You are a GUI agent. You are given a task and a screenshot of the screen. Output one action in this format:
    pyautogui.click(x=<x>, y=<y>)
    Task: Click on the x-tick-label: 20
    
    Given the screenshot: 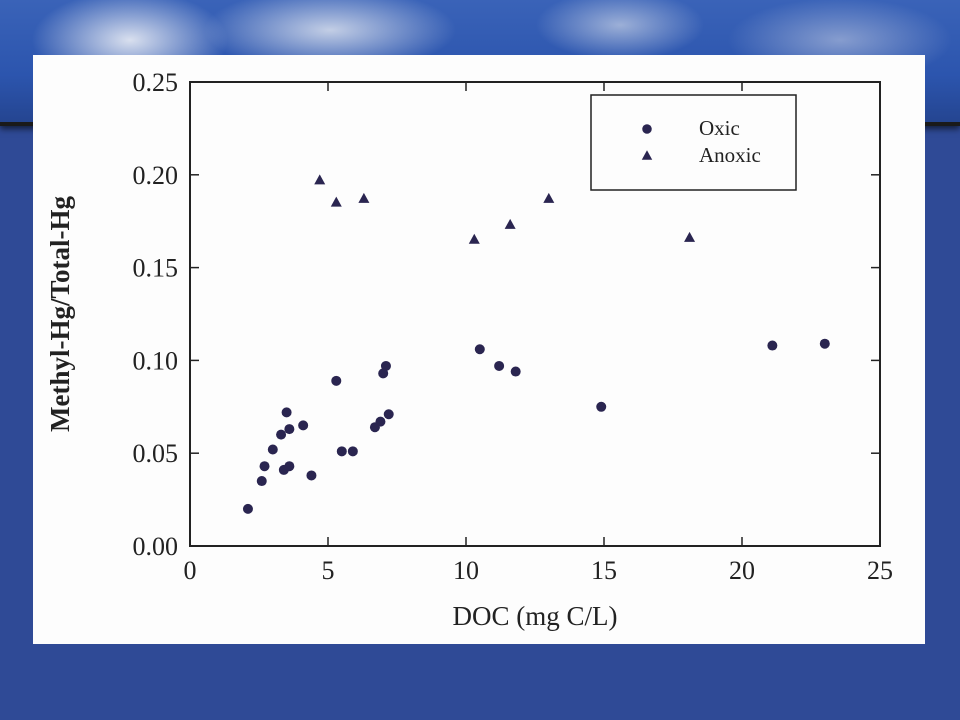 What is the action you would take?
    pyautogui.click(x=742, y=570)
    